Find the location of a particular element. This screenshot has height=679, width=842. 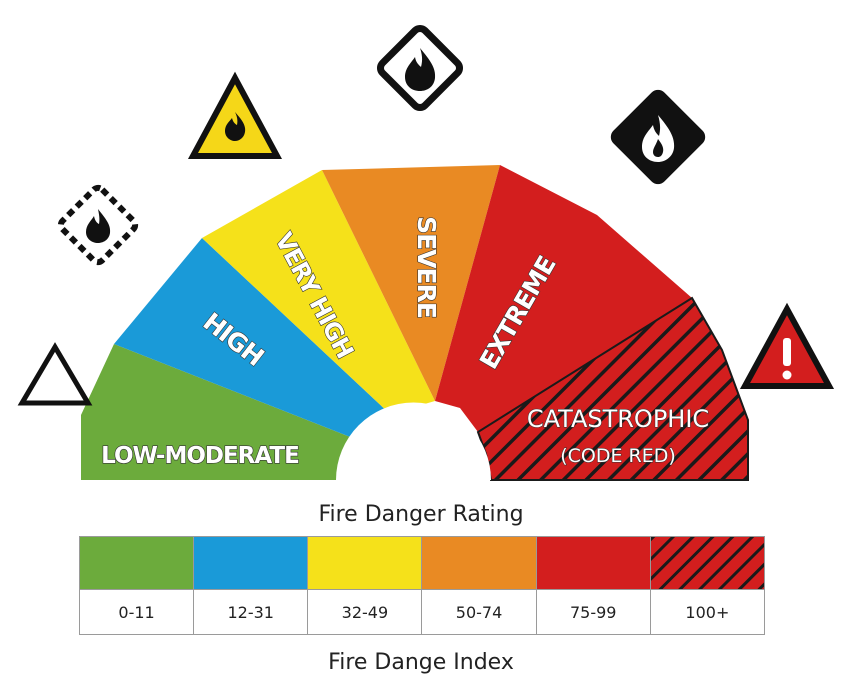

segment-low-moderate is located at coordinates (222, 412).